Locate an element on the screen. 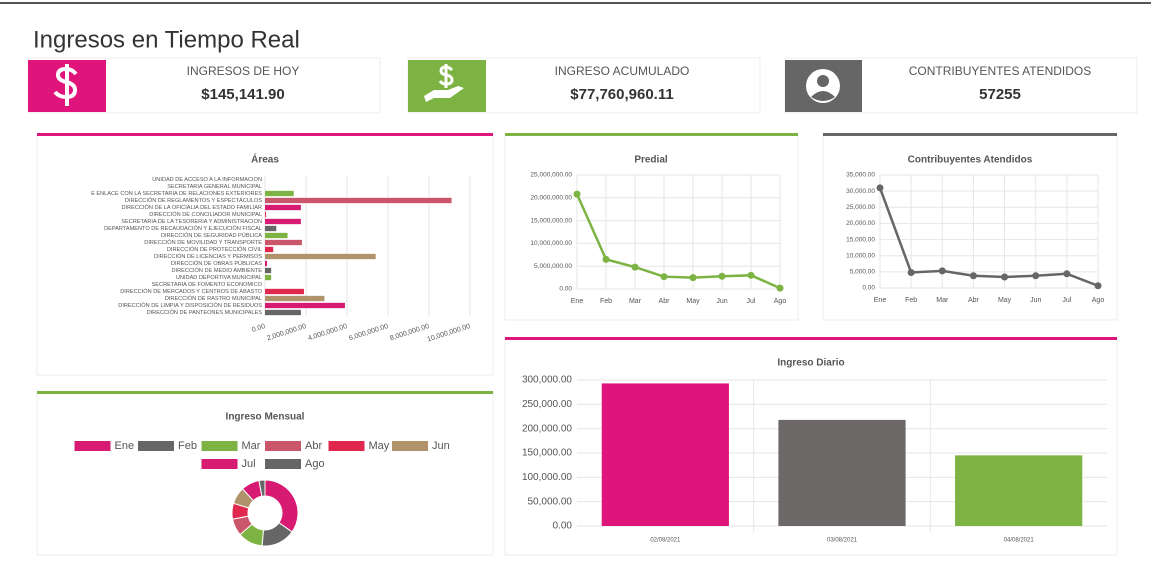 The width and height of the screenshot is (1151, 588). x-tick-label: 02/08/2021 is located at coordinates (665, 541).